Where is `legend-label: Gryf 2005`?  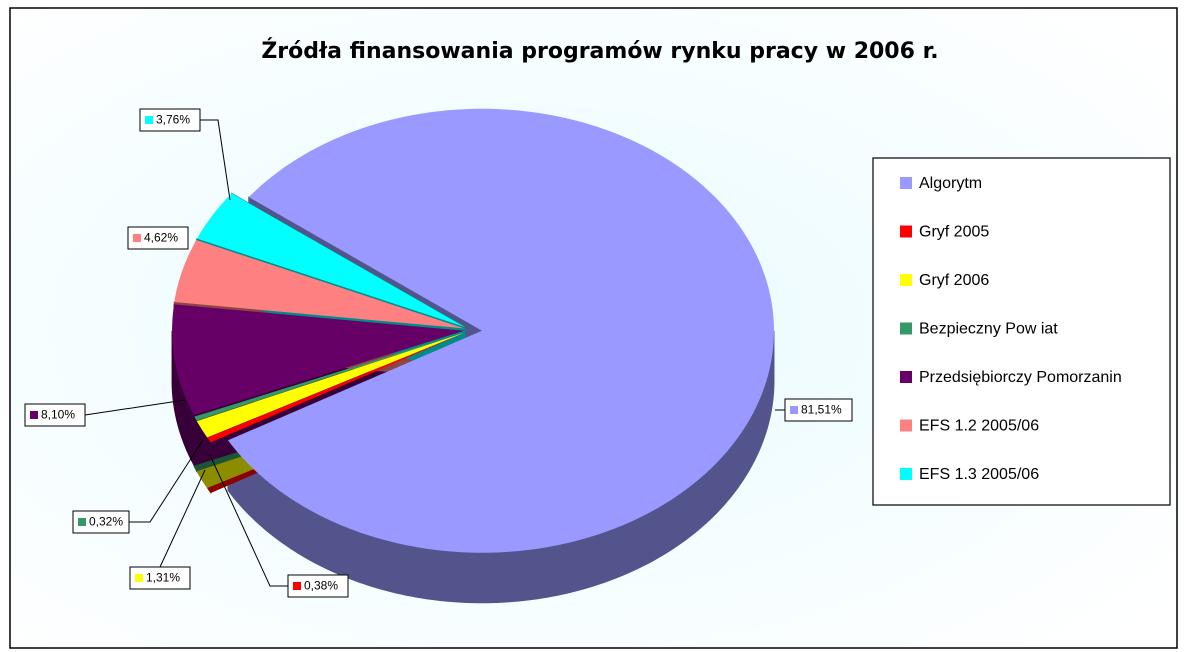
legend-label: Gryf 2005 is located at coordinates (954, 232).